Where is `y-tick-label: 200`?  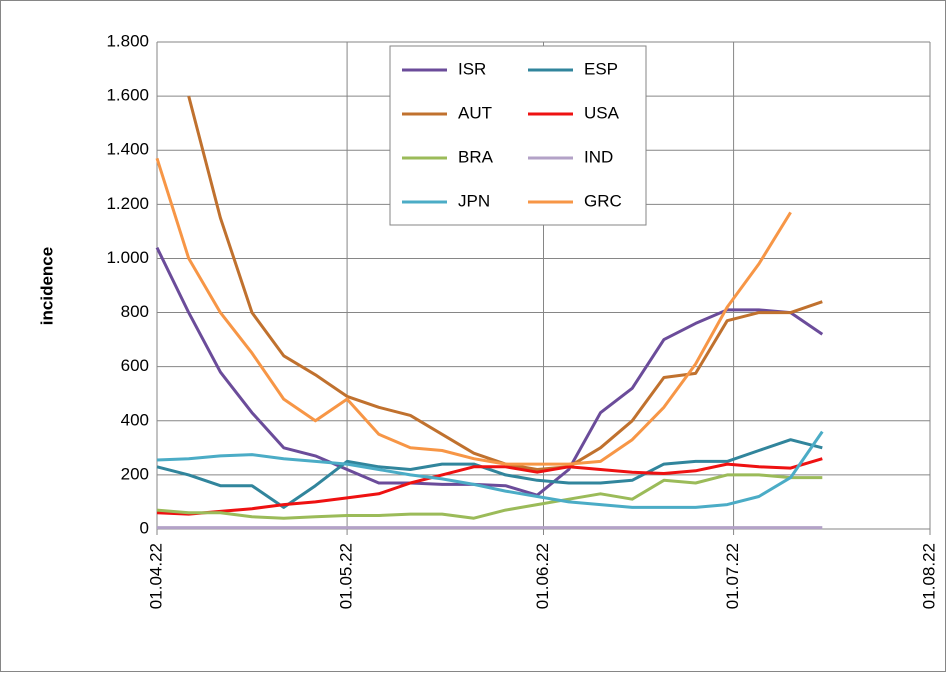
y-tick-label: 200 is located at coordinates (135, 473).